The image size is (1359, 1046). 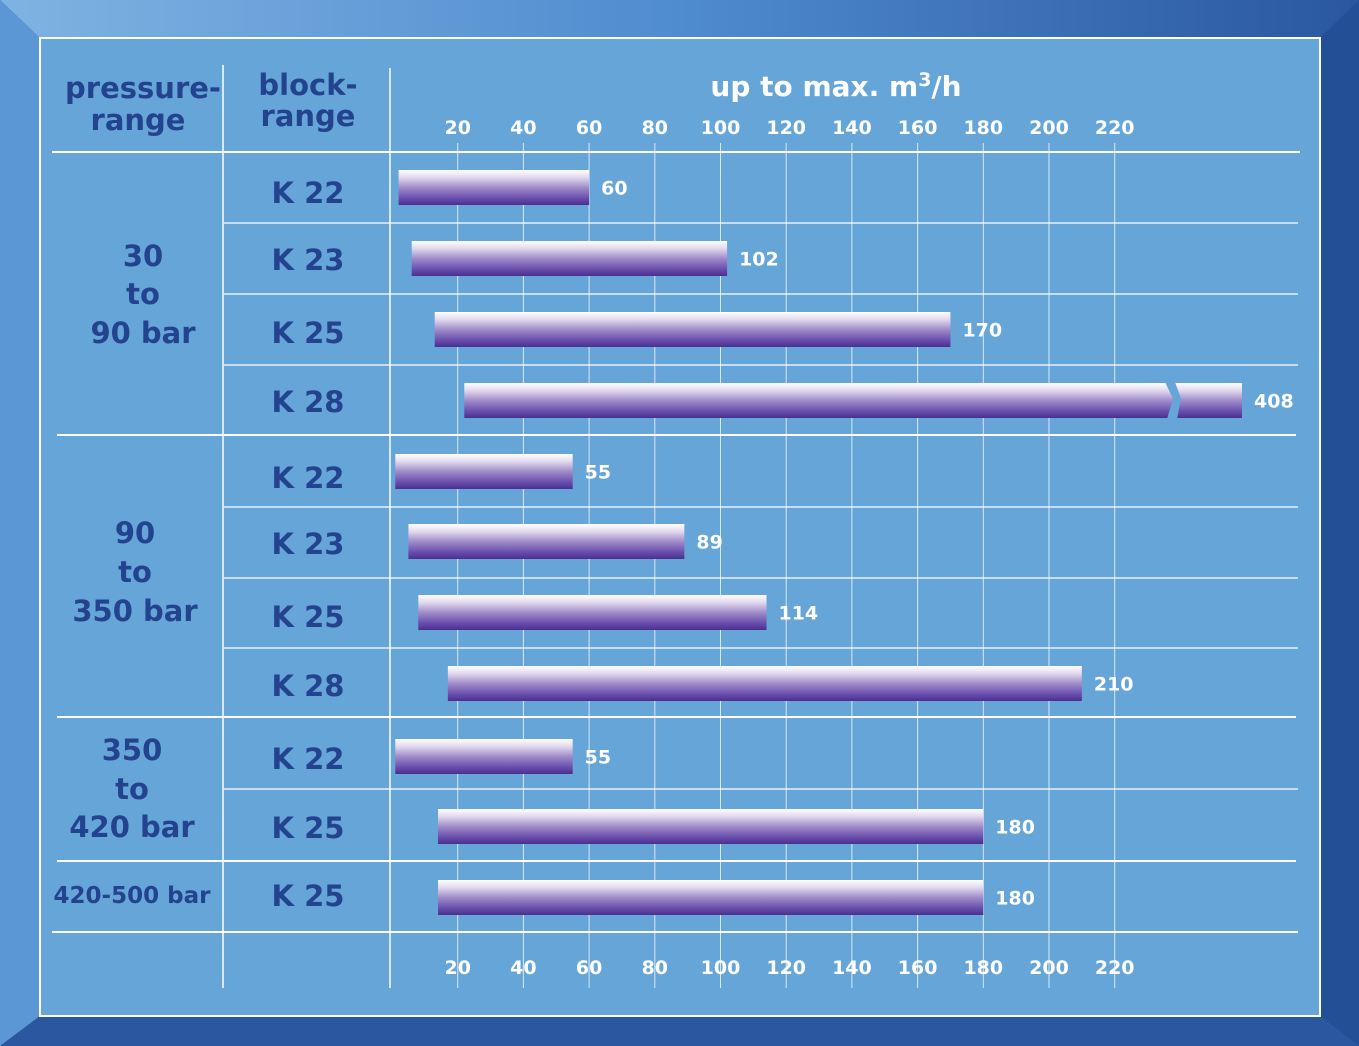 What do you see at coordinates (1274, 402) in the screenshot?
I see `bar-value-label: 408` at bounding box center [1274, 402].